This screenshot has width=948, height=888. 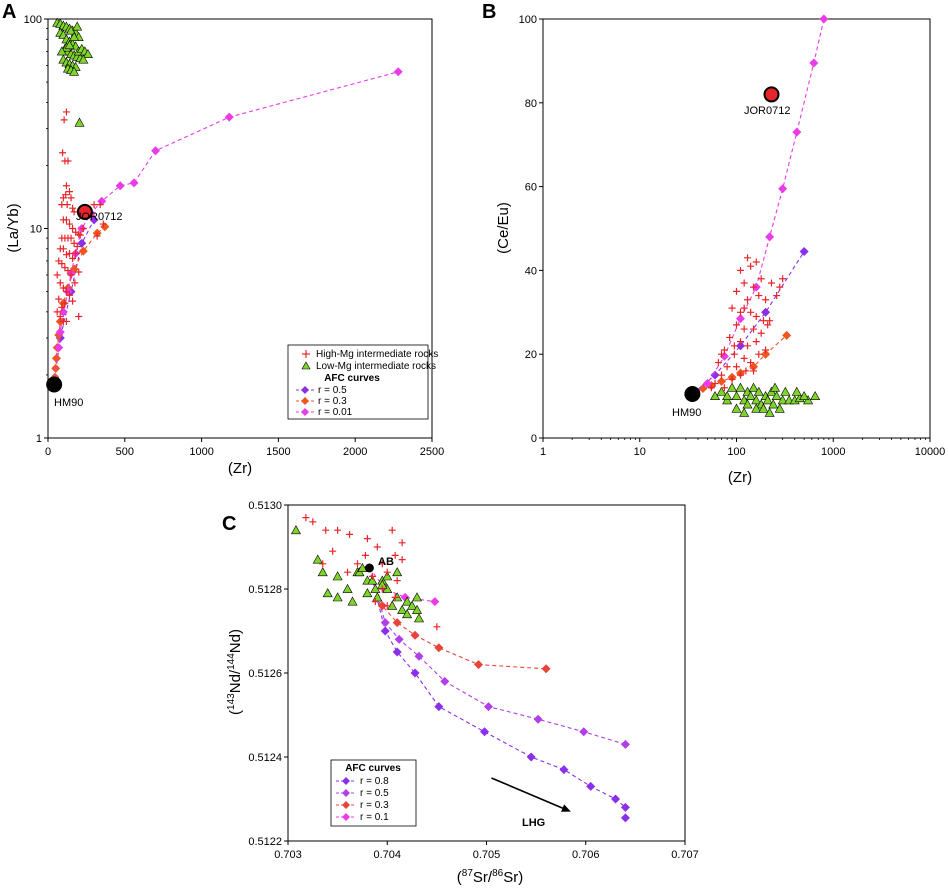 What do you see at coordinates (752, 251) in the screenshot?
I see `panel-b-points` at bounding box center [752, 251].